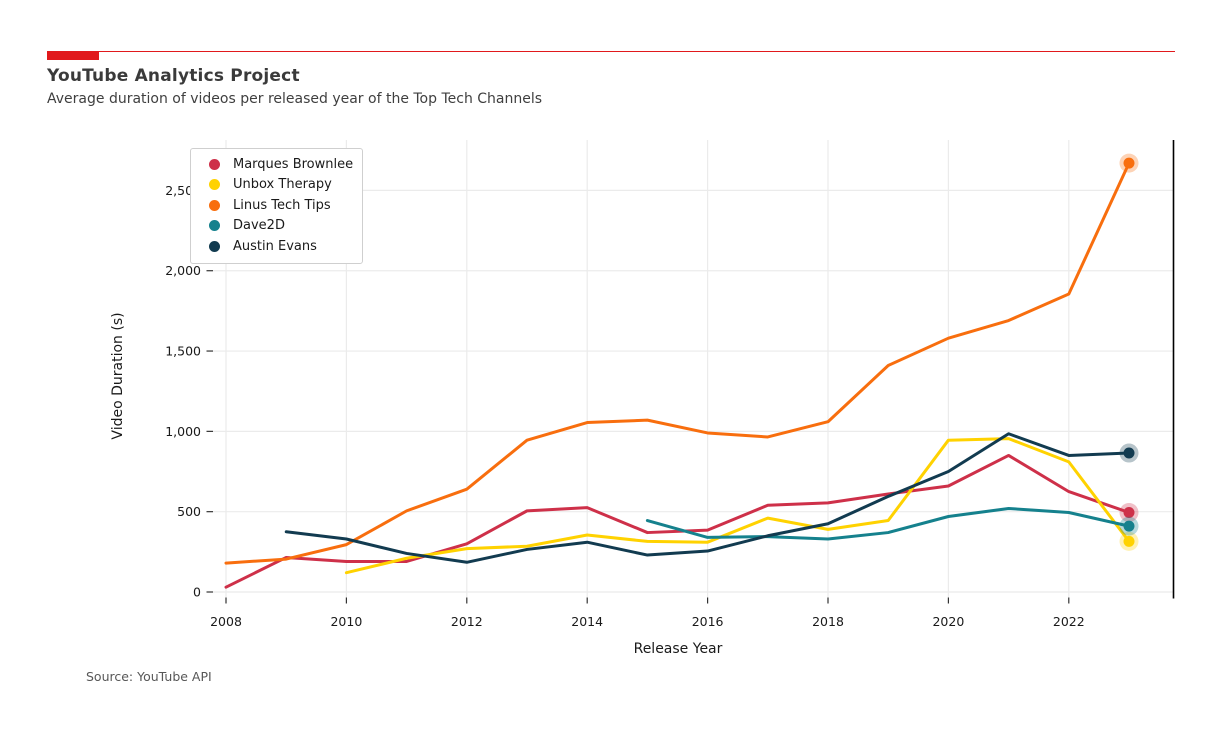 Image resolution: width=1222 pixels, height=732 pixels. What do you see at coordinates (282, 185) in the screenshot?
I see `legend-label: Unbox Therapy` at bounding box center [282, 185].